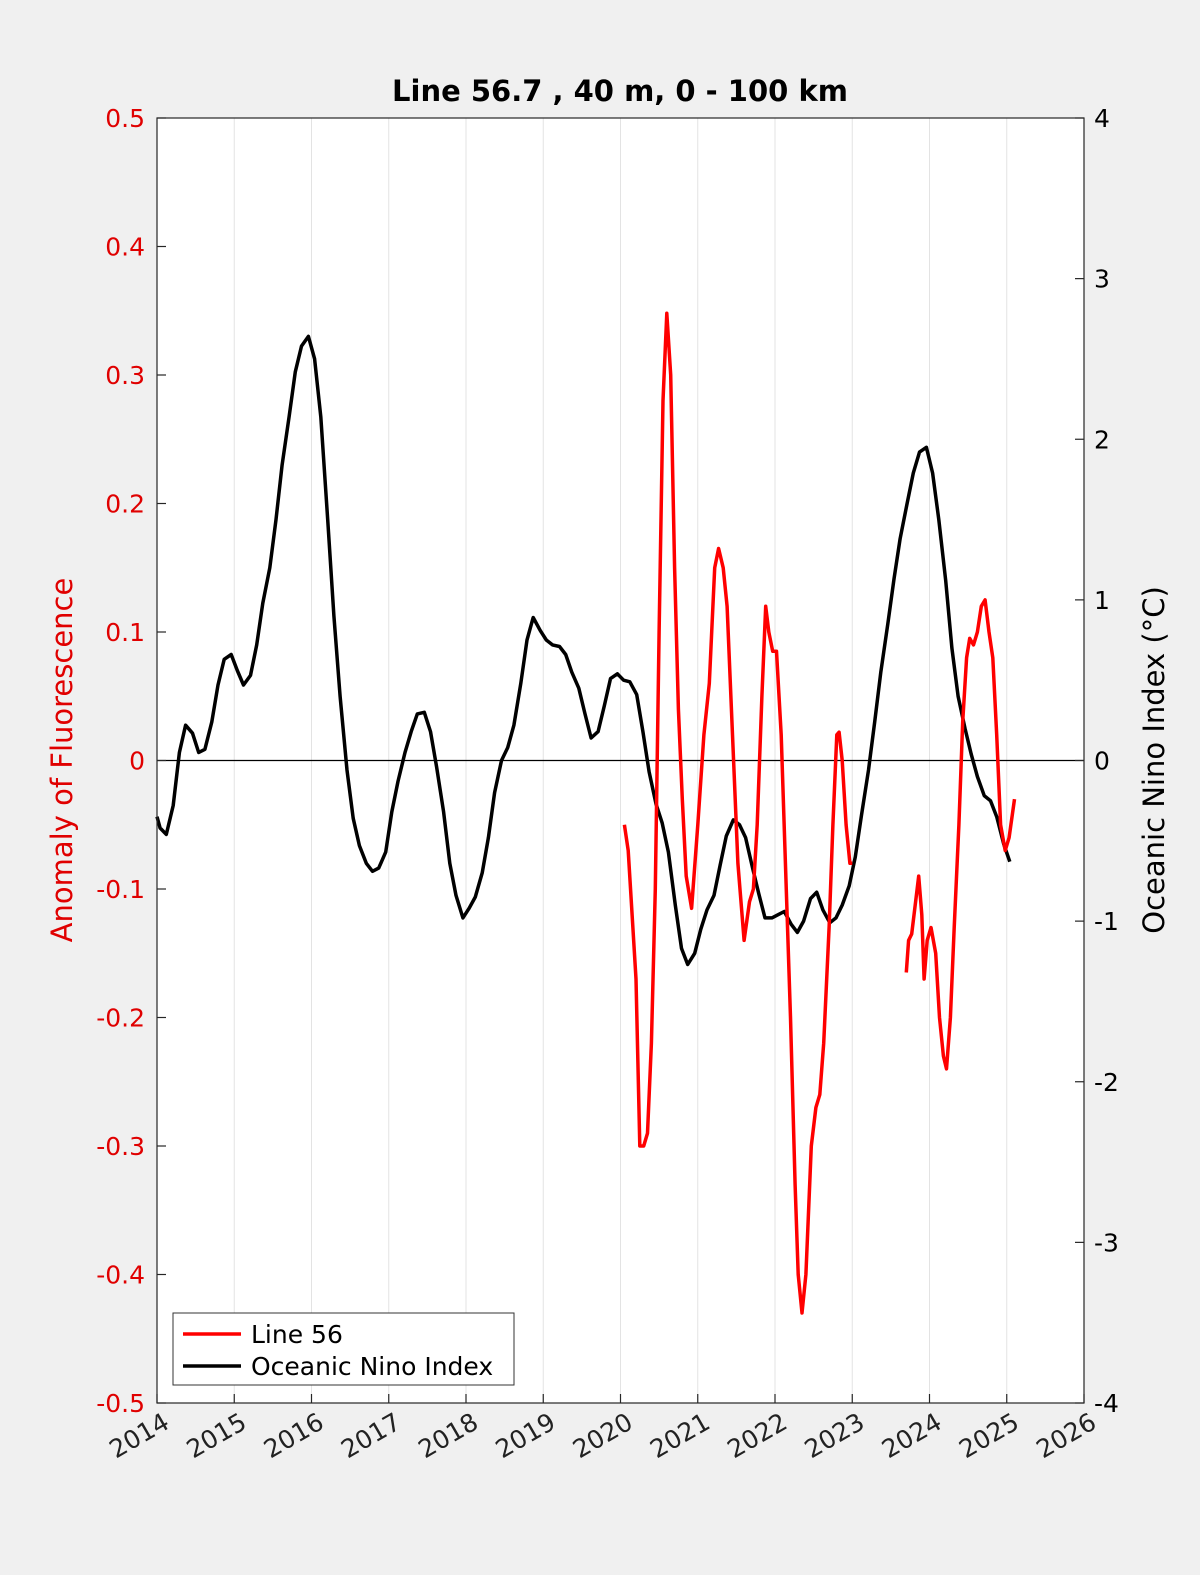 The width and height of the screenshot is (1200, 1575). What do you see at coordinates (125, 118) in the screenshot?
I see `left-y-tick-label: 0.5` at bounding box center [125, 118].